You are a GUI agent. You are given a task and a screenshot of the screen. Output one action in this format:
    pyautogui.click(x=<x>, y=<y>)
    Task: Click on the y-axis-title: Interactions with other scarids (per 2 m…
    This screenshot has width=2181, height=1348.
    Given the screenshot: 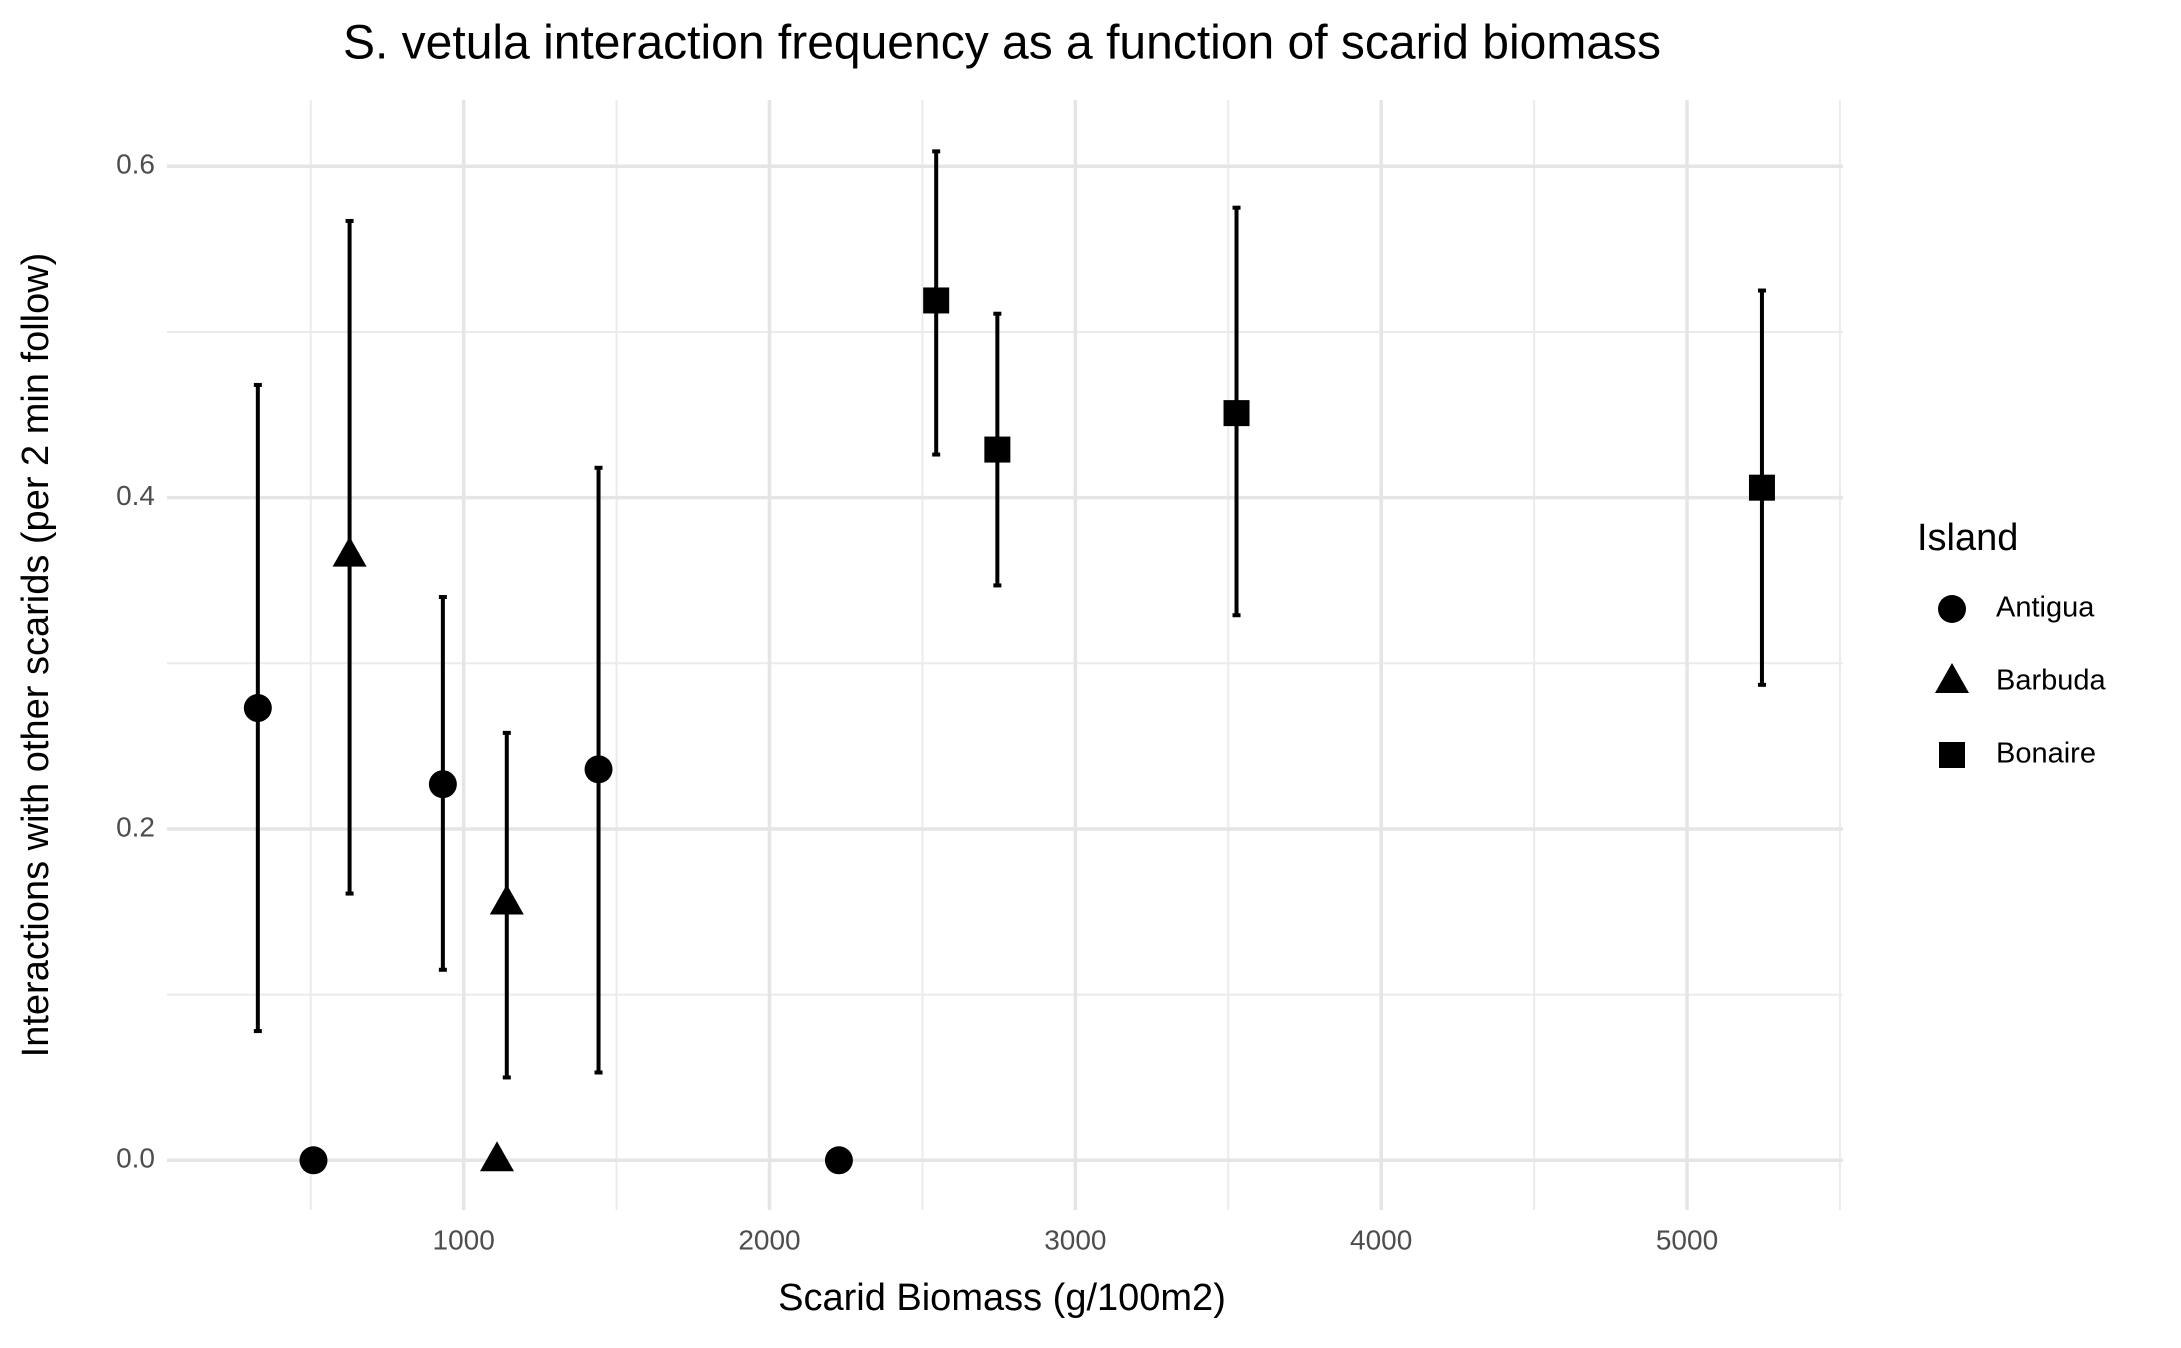 What is the action you would take?
    pyautogui.click(x=36, y=655)
    